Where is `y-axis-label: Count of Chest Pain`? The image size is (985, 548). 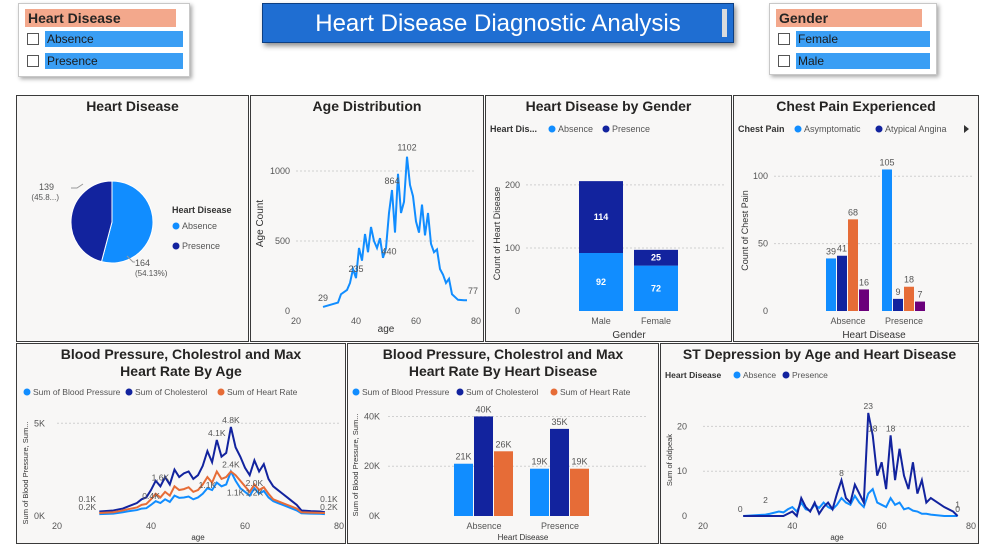
y-axis-label: Count of Chest Pain is located at coordinates (745, 230).